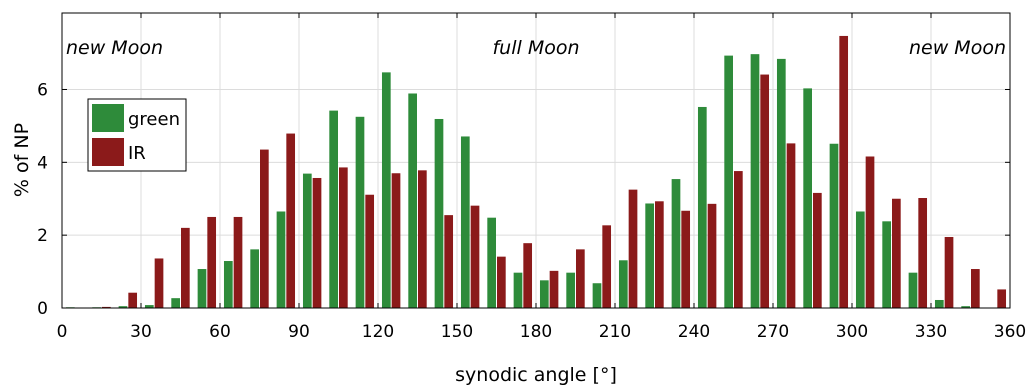 This screenshot has width=1026, height=387. What do you see at coordinates (220, 332) in the screenshot?
I see `x-tick-label: 60` at bounding box center [220, 332].